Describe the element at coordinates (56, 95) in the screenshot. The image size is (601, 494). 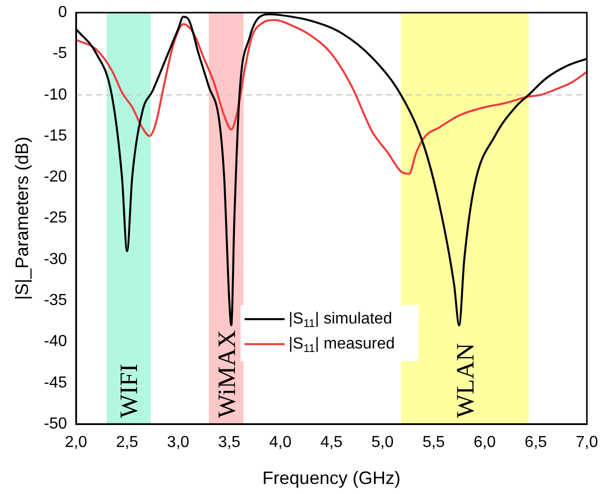
I see `y-tick-label: -10` at that location.